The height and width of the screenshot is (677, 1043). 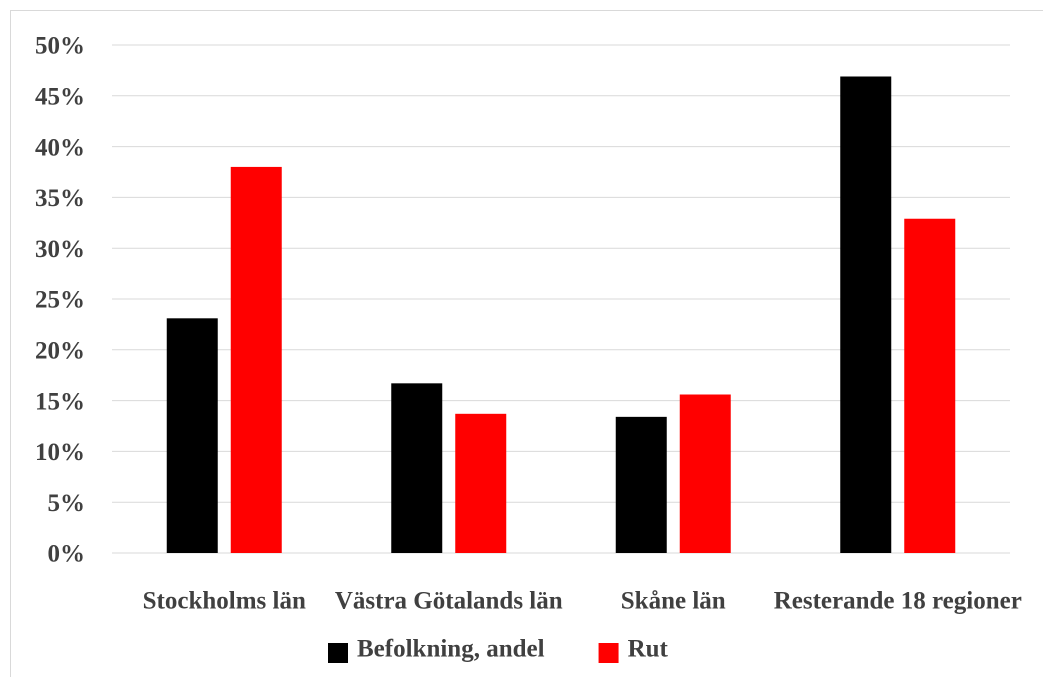 I want to click on y-tick-label: 50%, so click(x=60, y=46).